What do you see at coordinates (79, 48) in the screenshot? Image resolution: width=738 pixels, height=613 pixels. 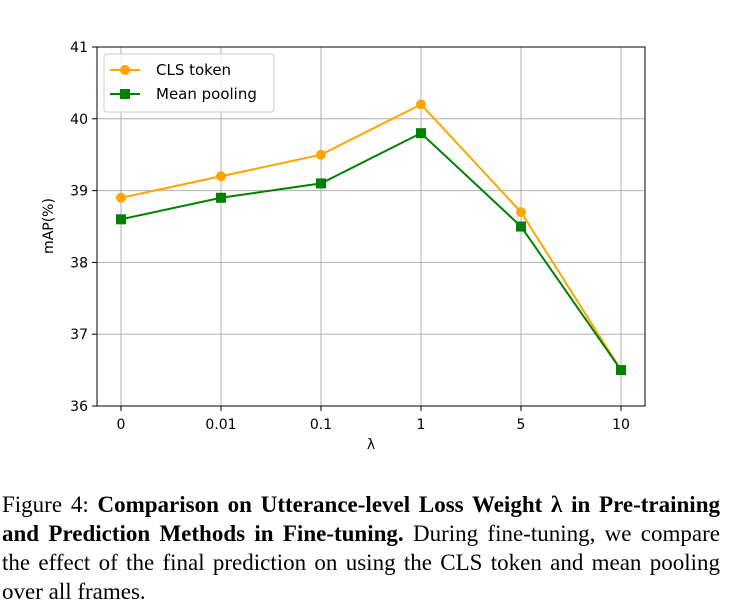 I see `y-tick-label: 41` at bounding box center [79, 48].